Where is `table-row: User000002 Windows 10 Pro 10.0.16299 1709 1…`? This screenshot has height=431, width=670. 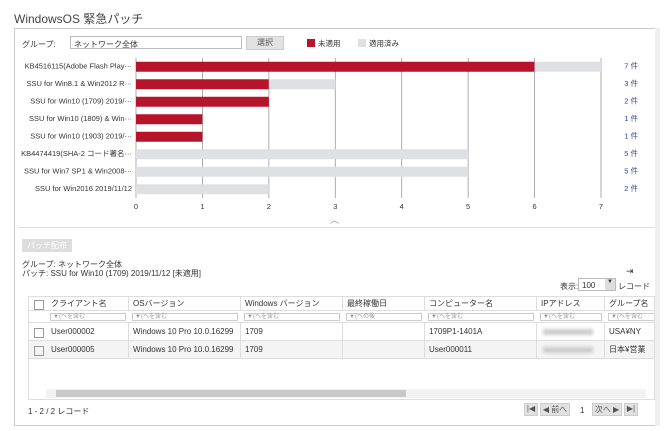
table-row: User000002 Windows 10 Pro 10.0.16299 1709 1… is located at coordinates (341, 332).